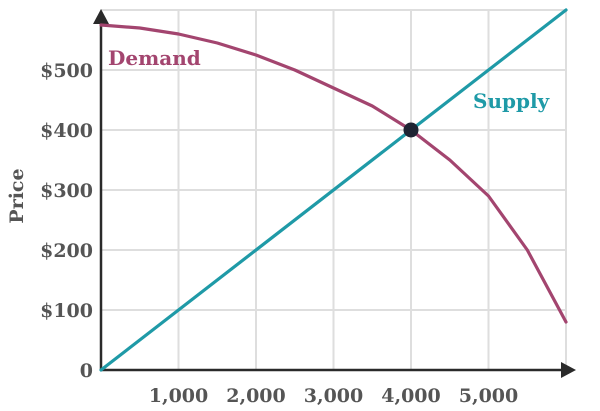 The image size is (600, 411). What do you see at coordinates (411, 396) in the screenshot?
I see `x-tick-label: 4,000` at bounding box center [411, 396].